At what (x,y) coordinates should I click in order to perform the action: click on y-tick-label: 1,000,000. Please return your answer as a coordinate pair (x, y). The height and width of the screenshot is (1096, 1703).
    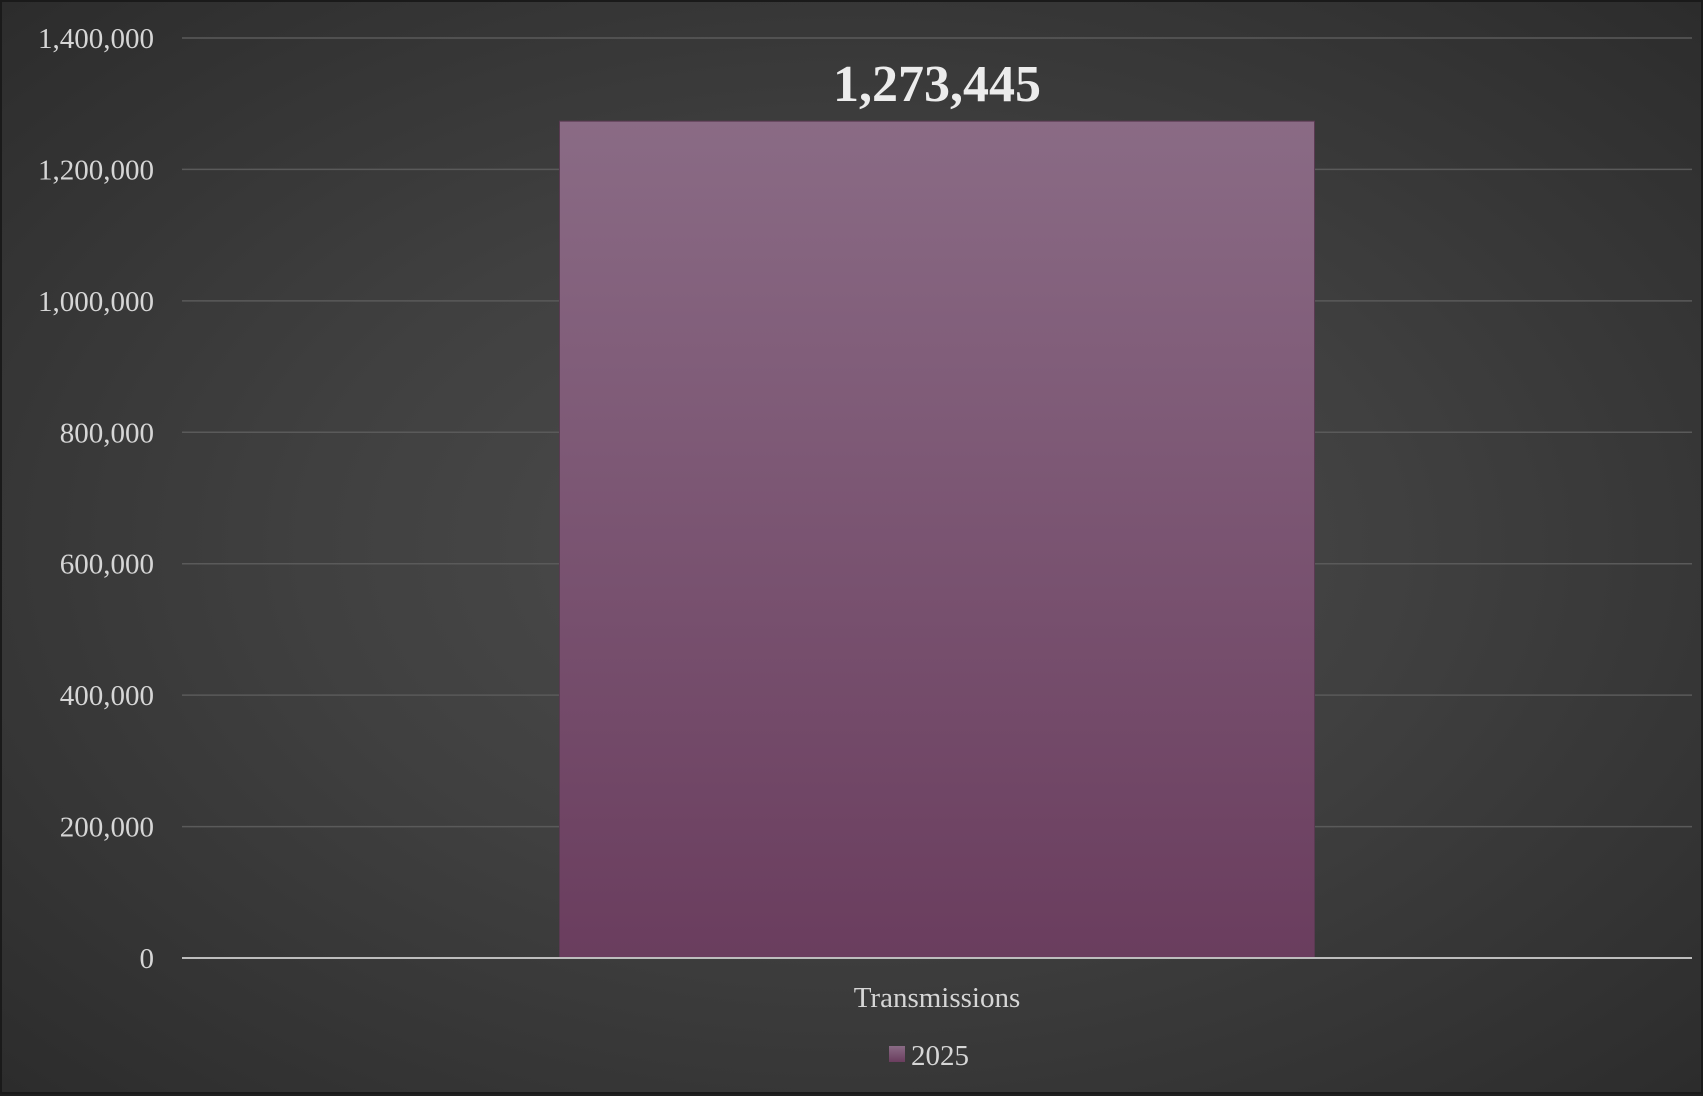
    Looking at the image, I should click on (96, 302).